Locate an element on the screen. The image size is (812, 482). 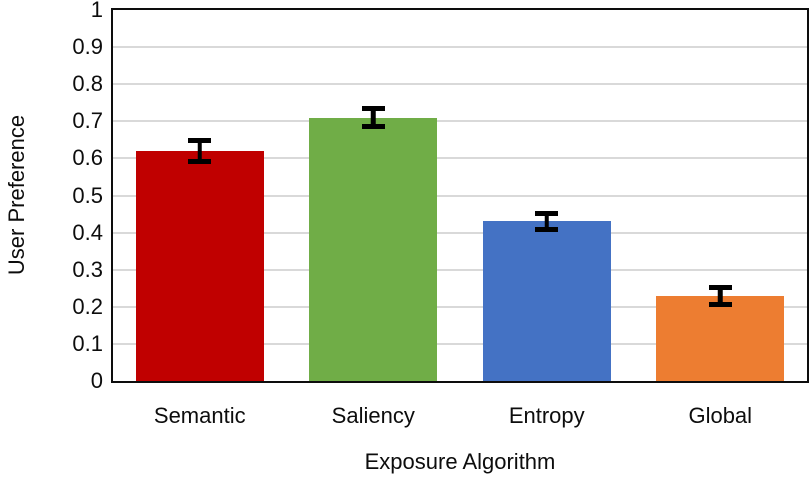
x-category-label-entropy: Entropy is located at coordinates (546, 415).